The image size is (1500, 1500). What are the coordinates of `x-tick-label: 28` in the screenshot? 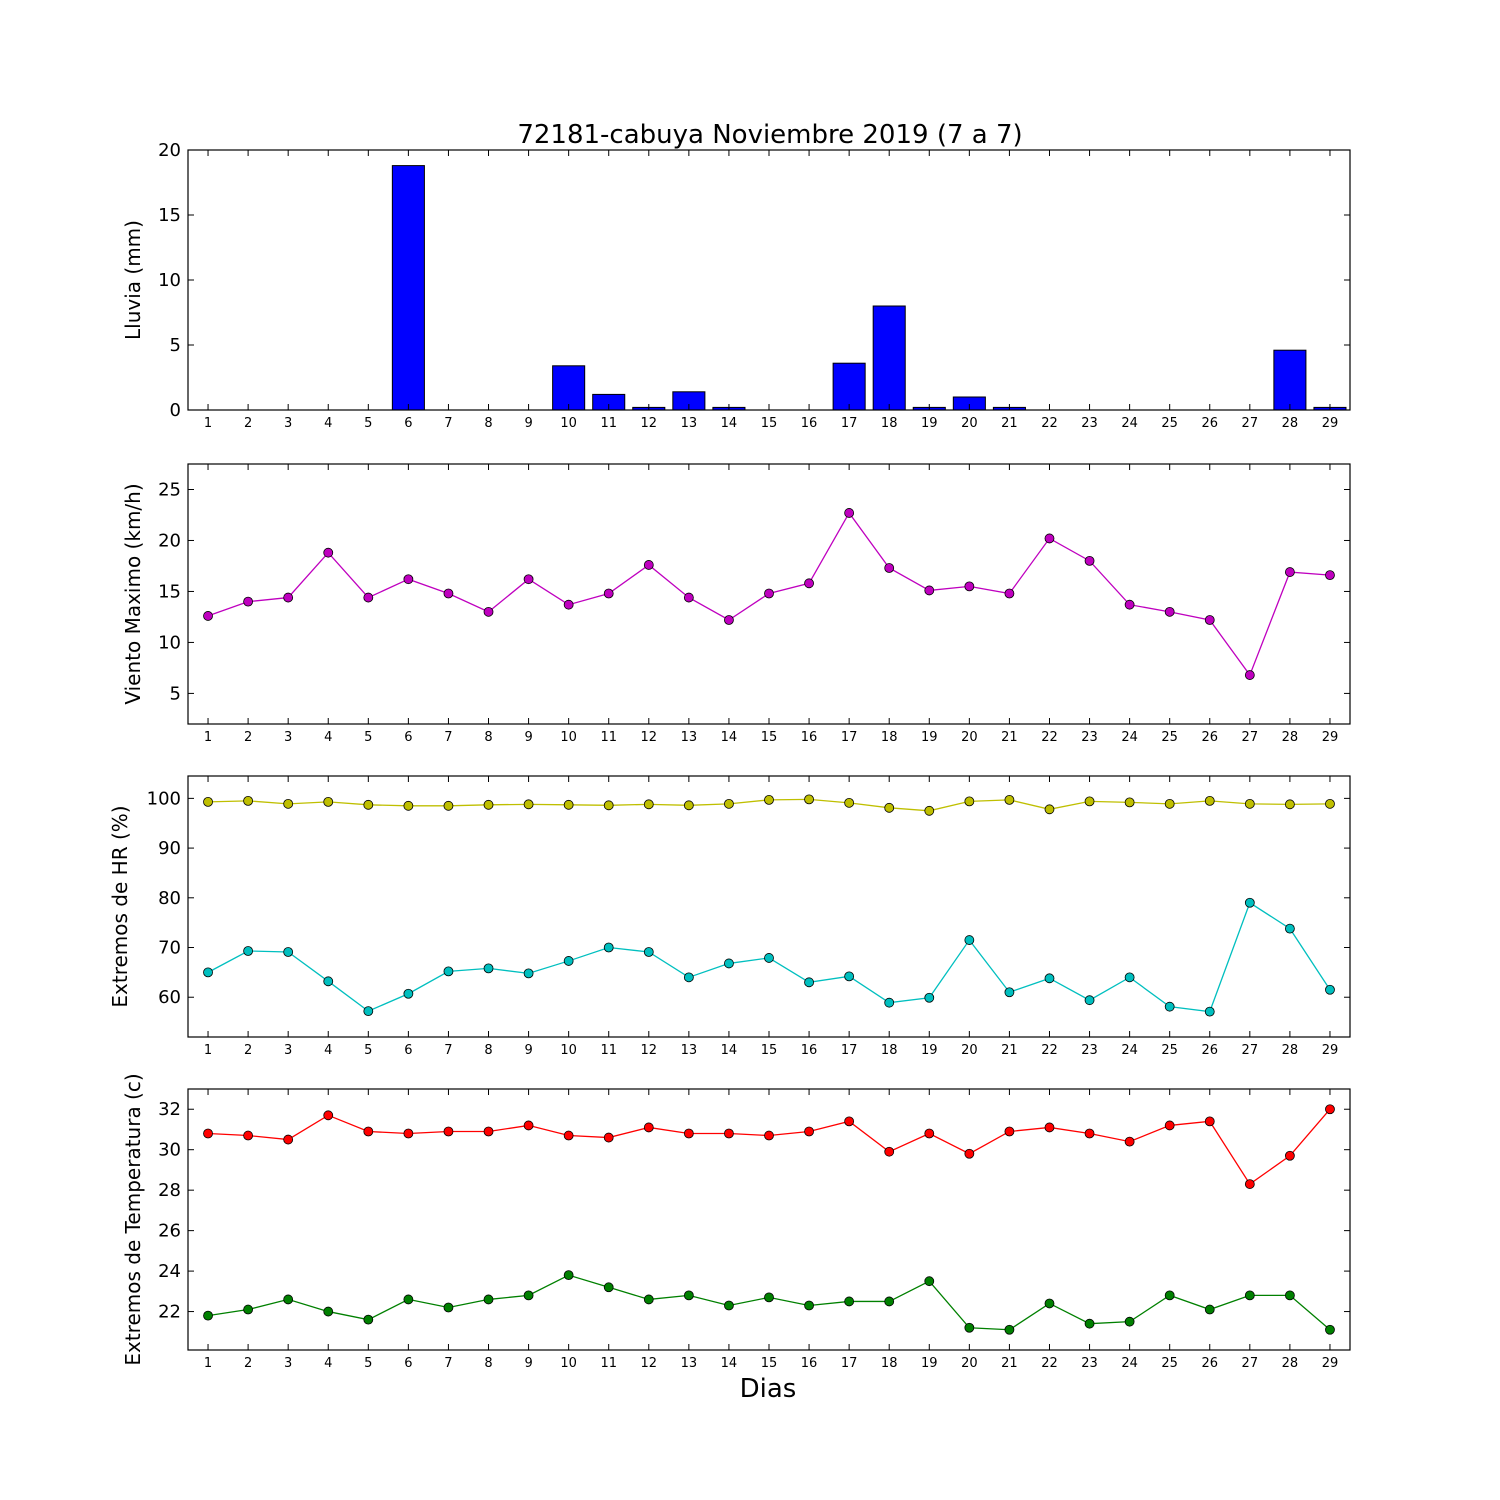 It's located at (1290, 1050).